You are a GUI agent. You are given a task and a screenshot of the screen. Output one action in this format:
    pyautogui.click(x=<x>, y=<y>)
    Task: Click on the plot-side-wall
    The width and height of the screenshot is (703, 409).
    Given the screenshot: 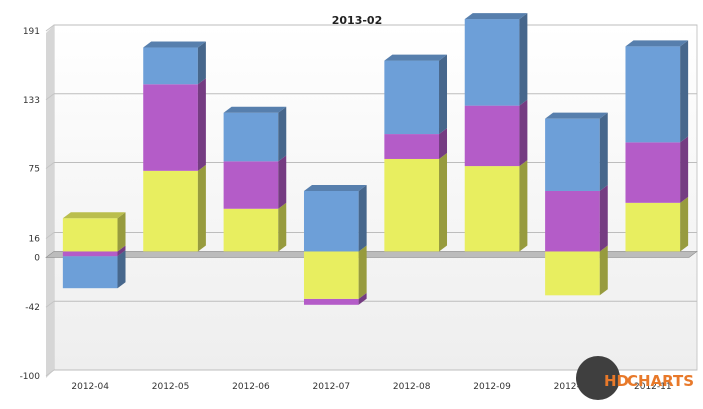 What is the action you would take?
    pyautogui.click(x=50, y=201)
    